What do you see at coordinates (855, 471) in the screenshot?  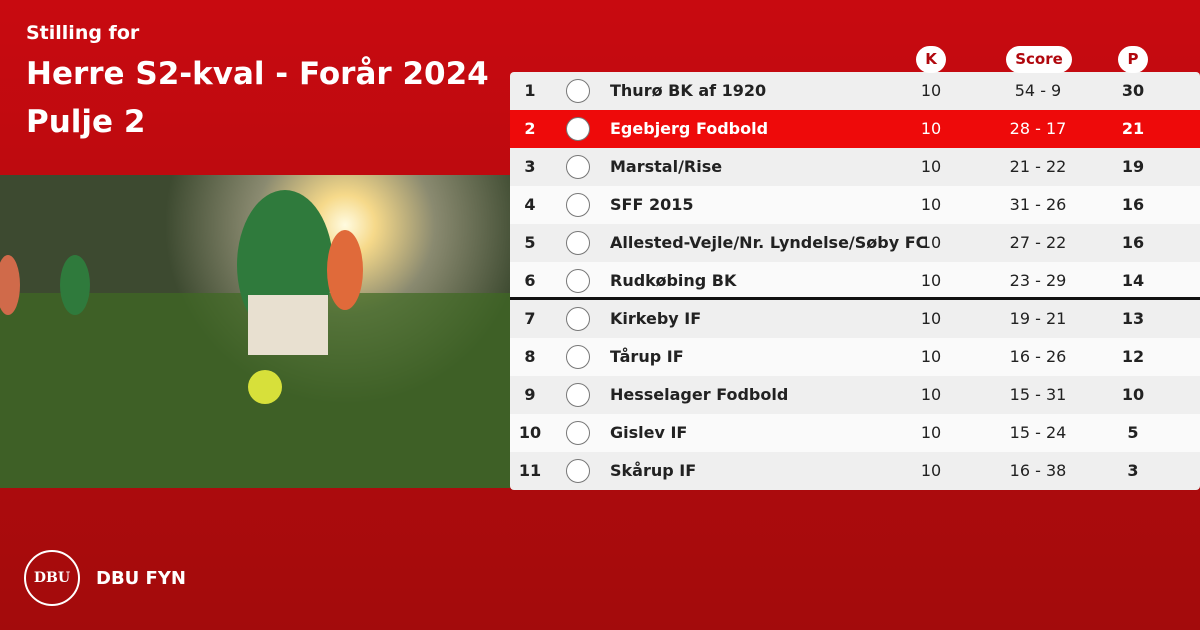 I see `table-row: 11 Skårup IF 10 16 - 38 3` at bounding box center [855, 471].